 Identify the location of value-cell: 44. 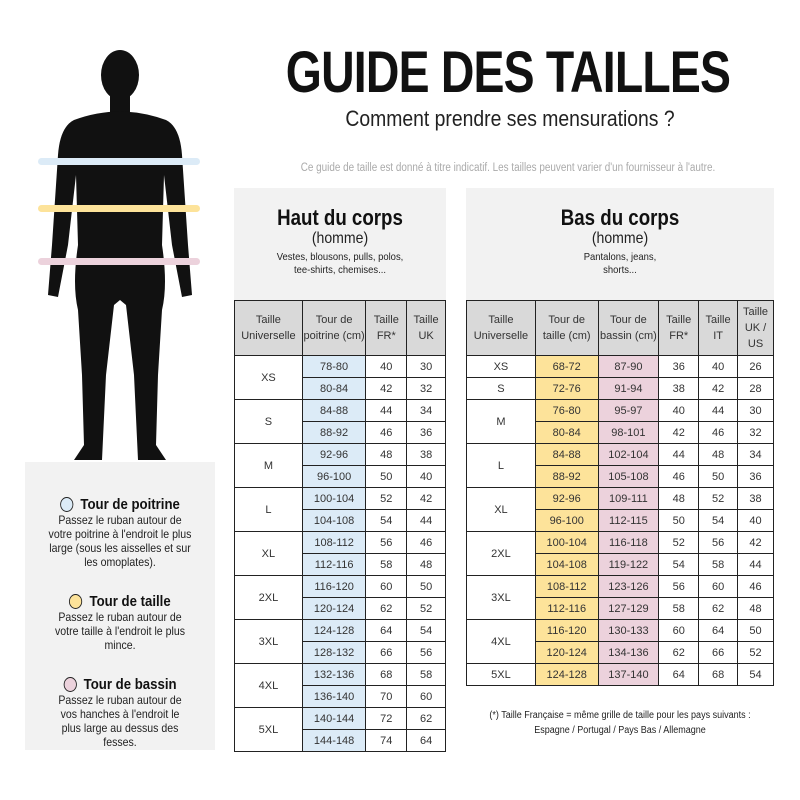
(426, 520).